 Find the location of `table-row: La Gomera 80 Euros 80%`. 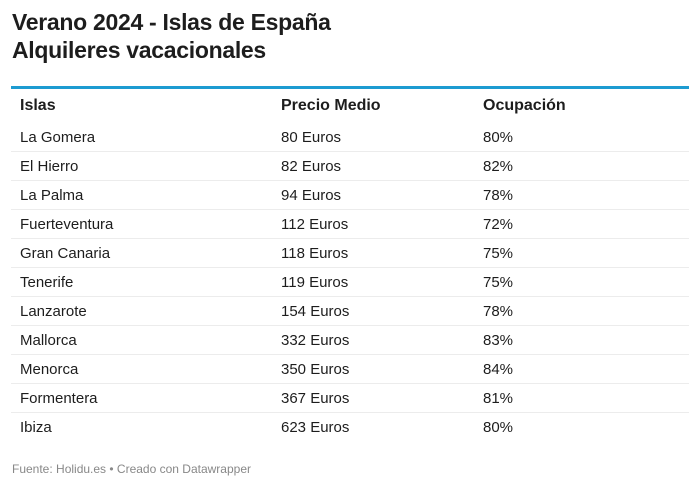

table-row: La Gomera 80 Euros 80% is located at coordinates (350, 137).